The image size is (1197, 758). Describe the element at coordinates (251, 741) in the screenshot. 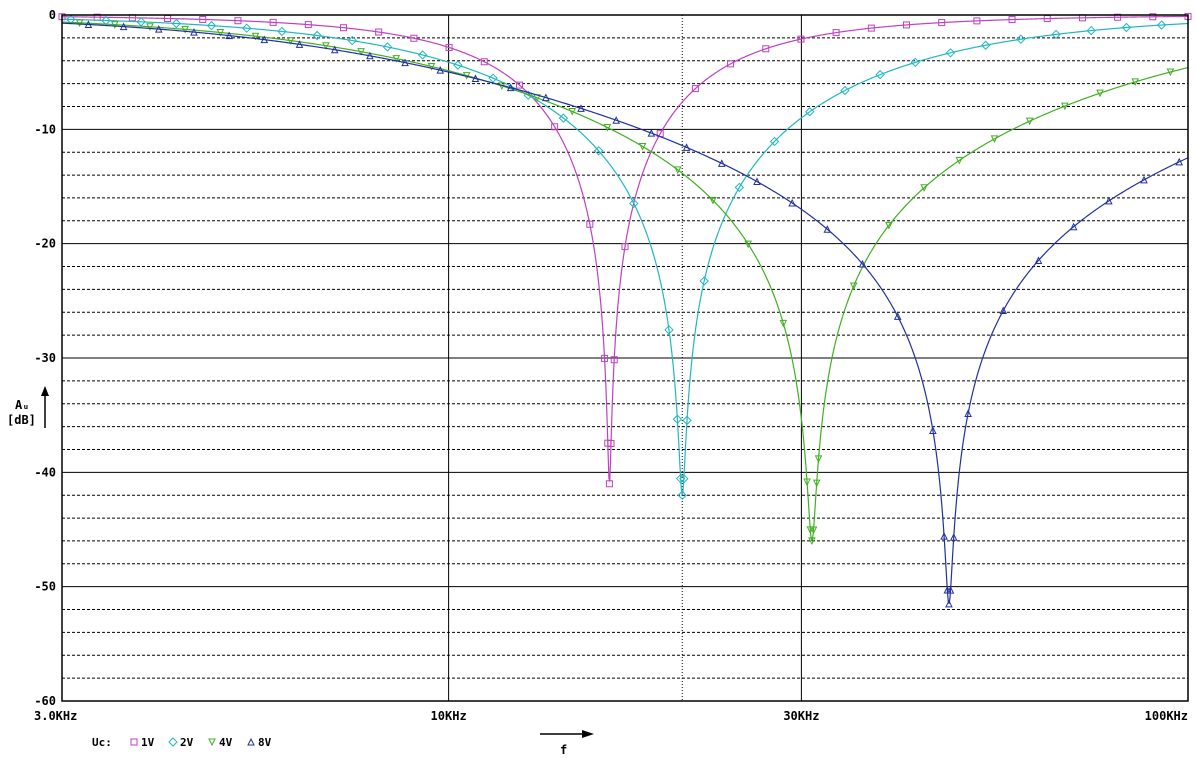

I see `legend-marker-8V` at that location.